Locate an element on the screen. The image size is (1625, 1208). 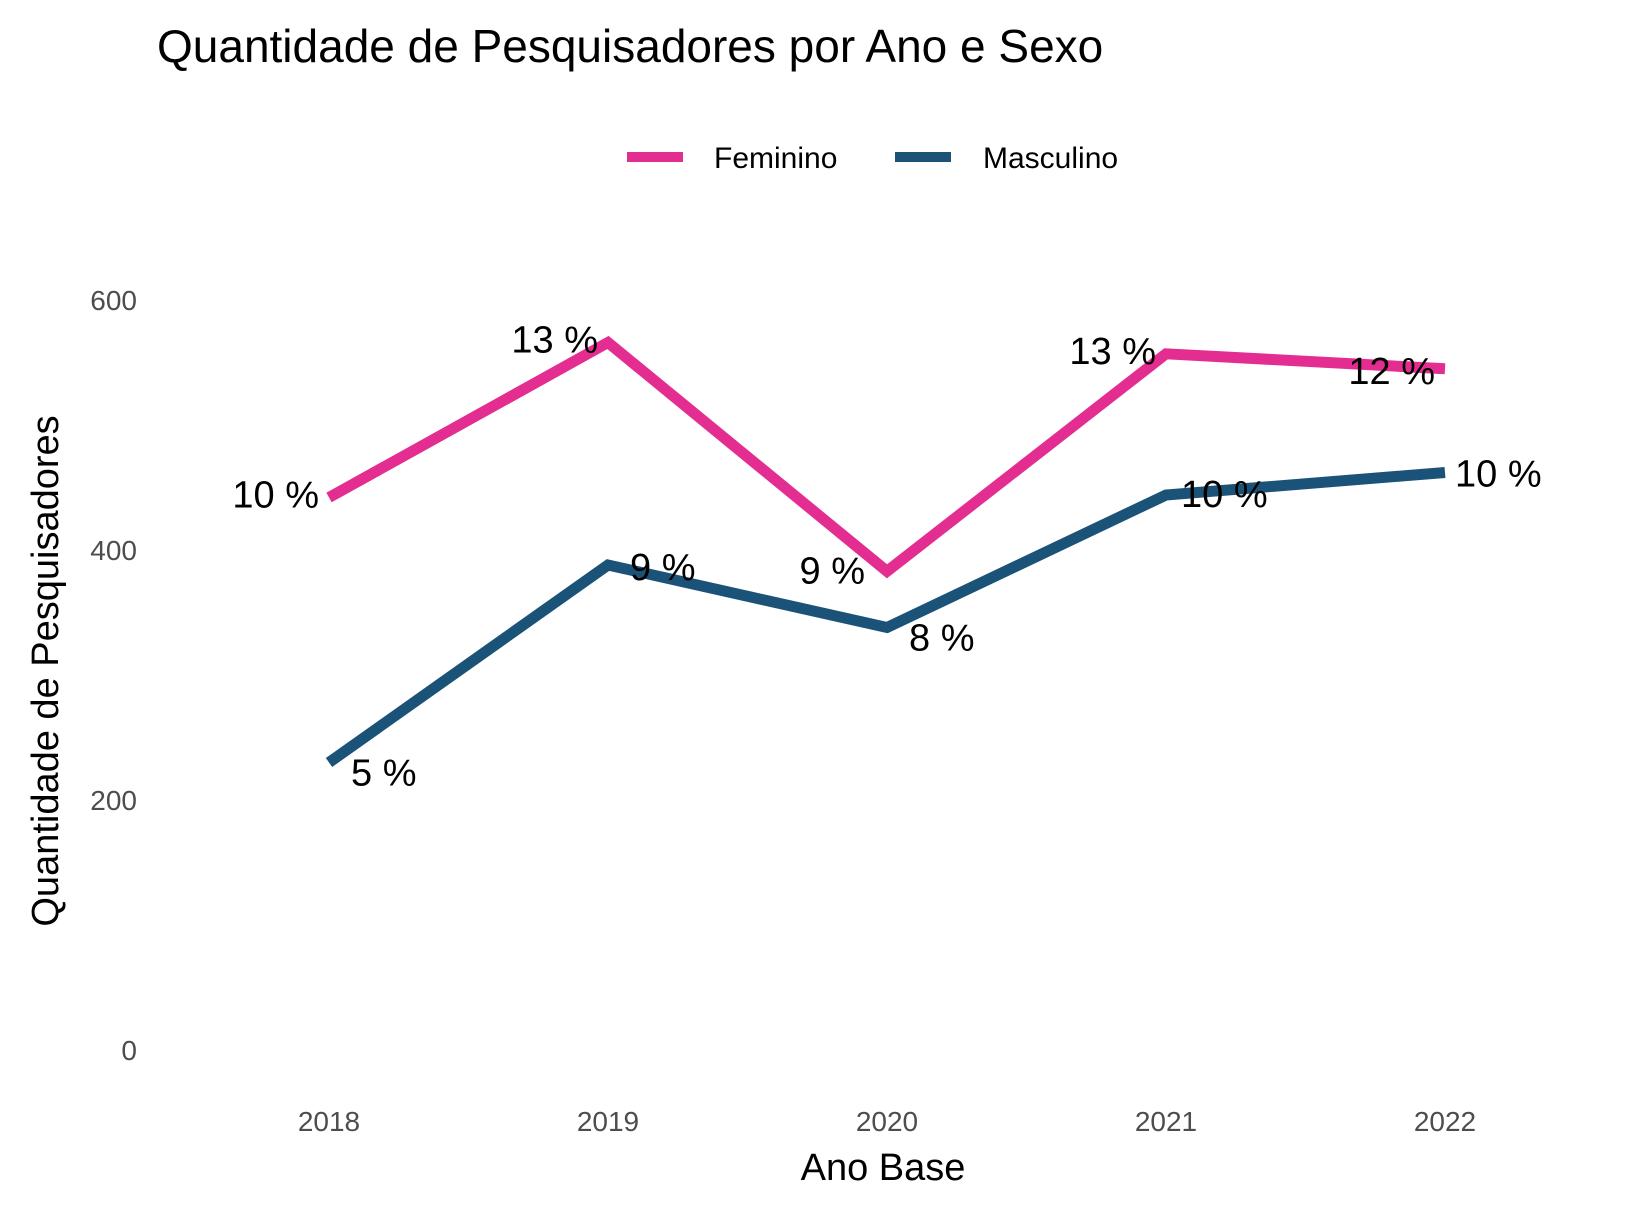
legend: Feminino Masculino is located at coordinates (872, 158).